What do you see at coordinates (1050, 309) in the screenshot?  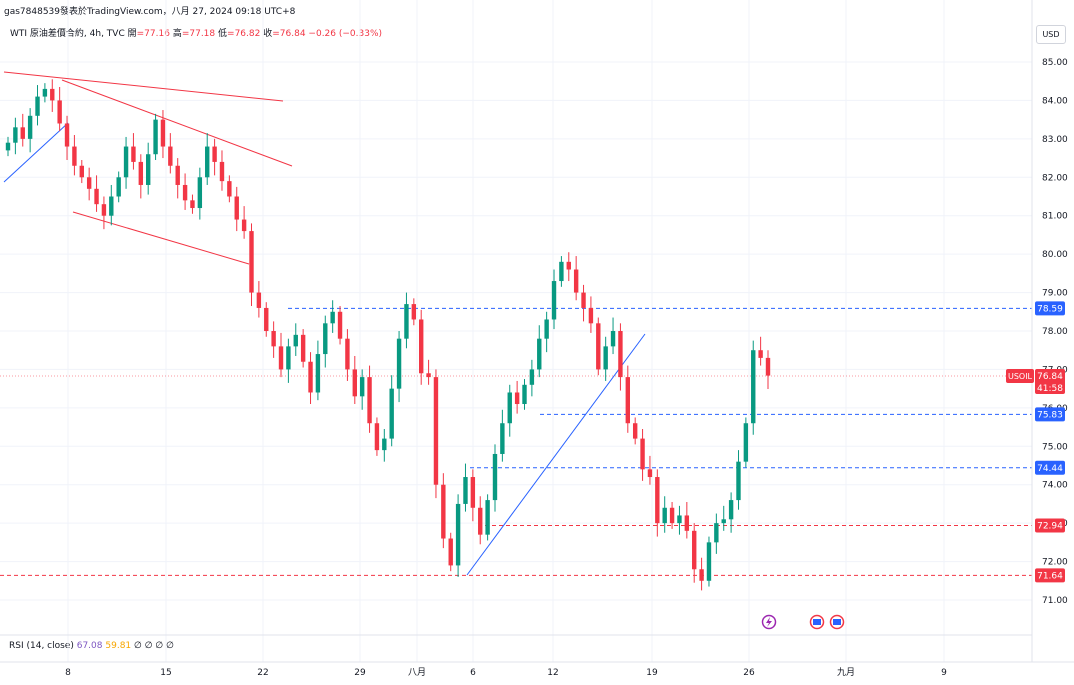 I see `price-tag-label: 78.59` at bounding box center [1050, 309].